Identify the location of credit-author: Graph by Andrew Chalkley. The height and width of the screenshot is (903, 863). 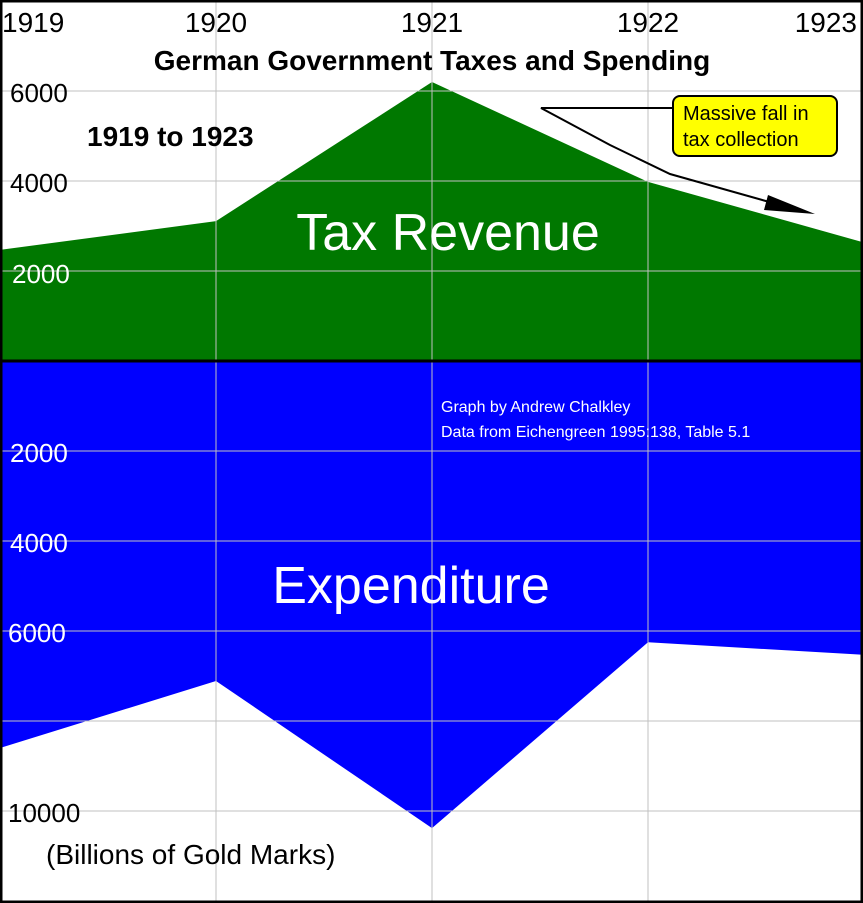
(535, 407).